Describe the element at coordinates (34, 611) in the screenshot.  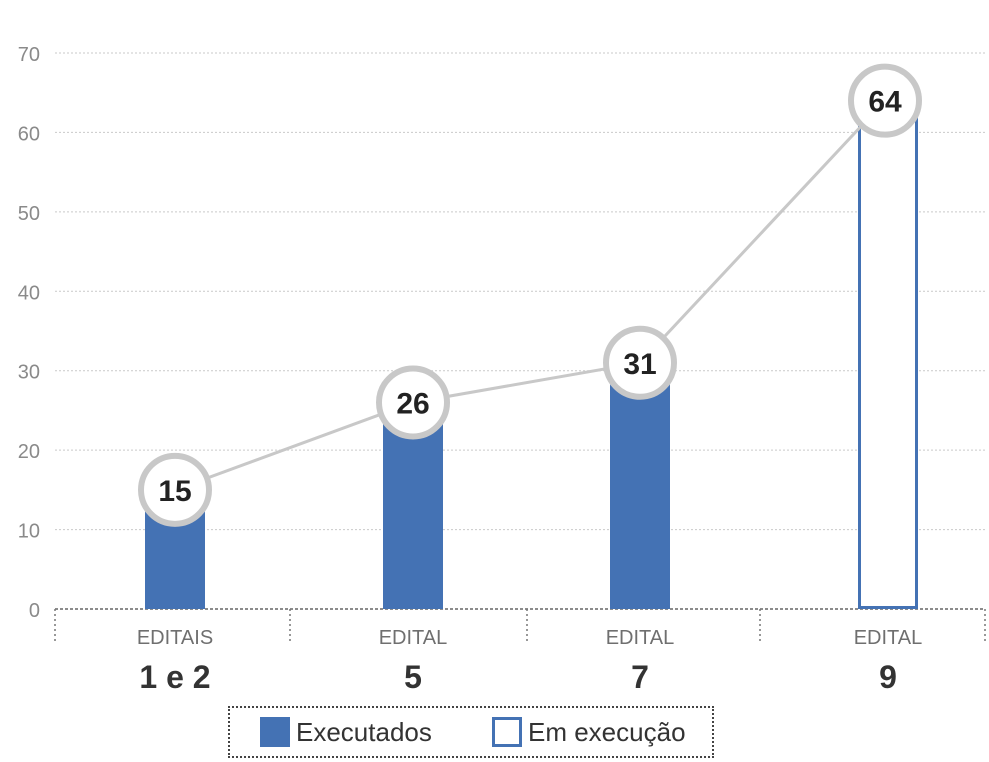
I see `y-tick-label: 0` at that location.